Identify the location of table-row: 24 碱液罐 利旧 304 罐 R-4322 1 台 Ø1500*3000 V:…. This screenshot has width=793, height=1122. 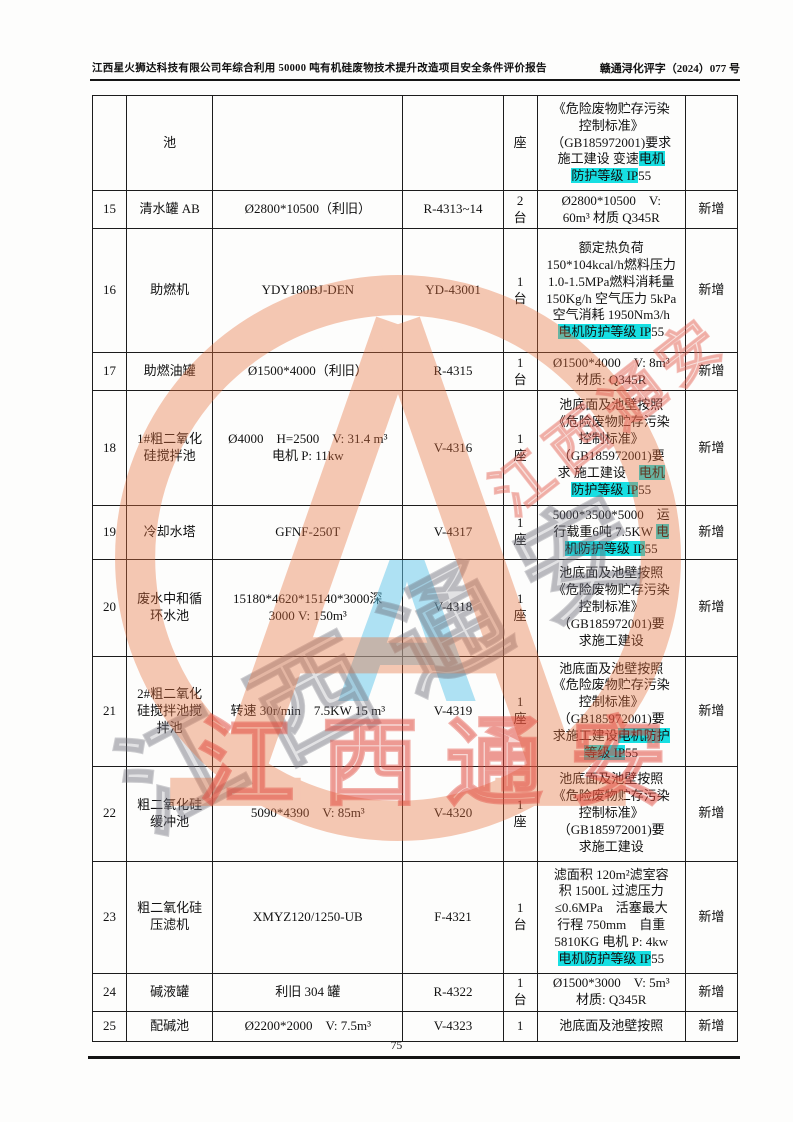
(415, 992).